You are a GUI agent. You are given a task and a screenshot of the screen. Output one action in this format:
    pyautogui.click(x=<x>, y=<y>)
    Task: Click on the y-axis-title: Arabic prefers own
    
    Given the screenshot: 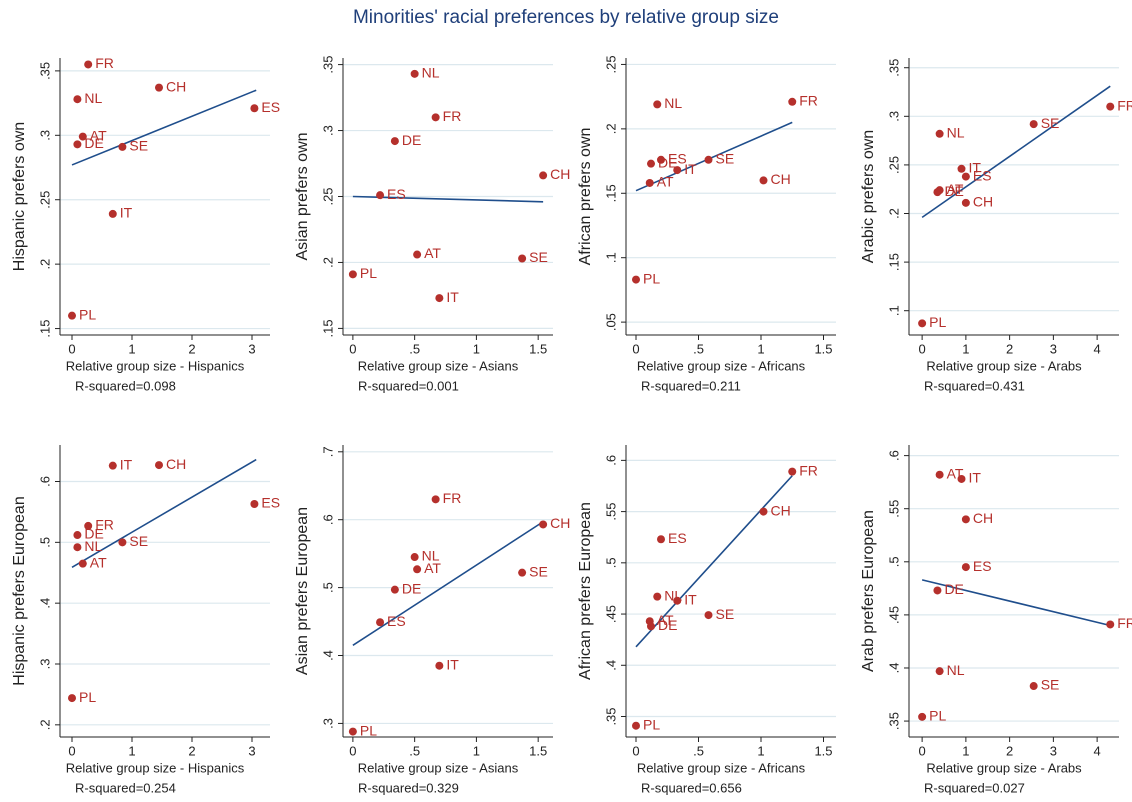 What is the action you would take?
    pyautogui.click(x=868, y=196)
    